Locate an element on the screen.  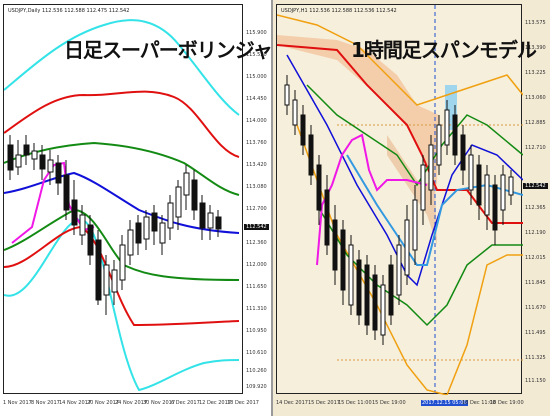
green-band-upper is located at coordinates (414, 135).